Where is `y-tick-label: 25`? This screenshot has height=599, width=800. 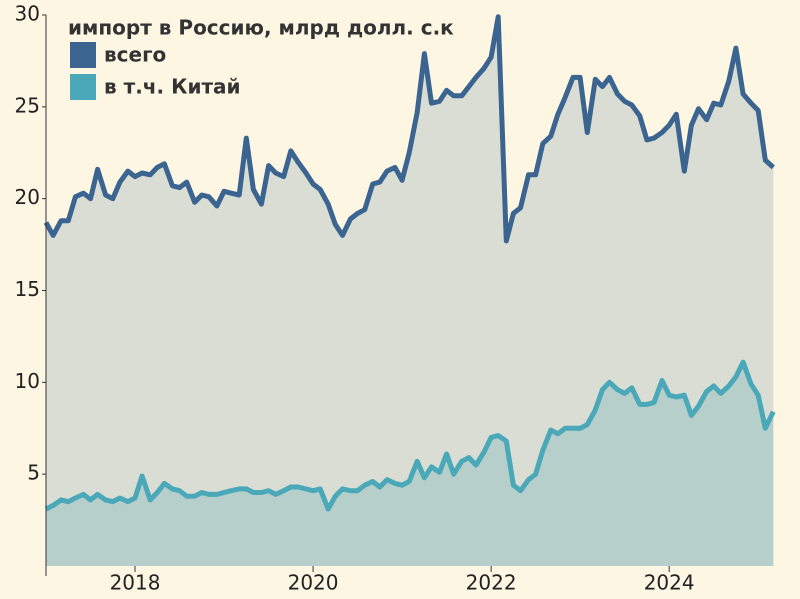 y-tick-label: 25 is located at coordinates (27, 105).